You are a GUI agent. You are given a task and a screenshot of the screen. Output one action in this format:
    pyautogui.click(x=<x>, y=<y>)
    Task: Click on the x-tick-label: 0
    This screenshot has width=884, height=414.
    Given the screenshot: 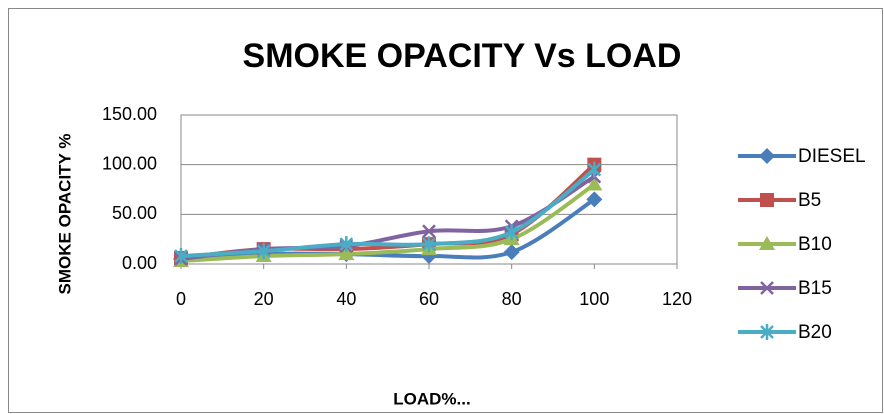 What is the action you would take?
    pyautogui.click(x=181, y=299)
    